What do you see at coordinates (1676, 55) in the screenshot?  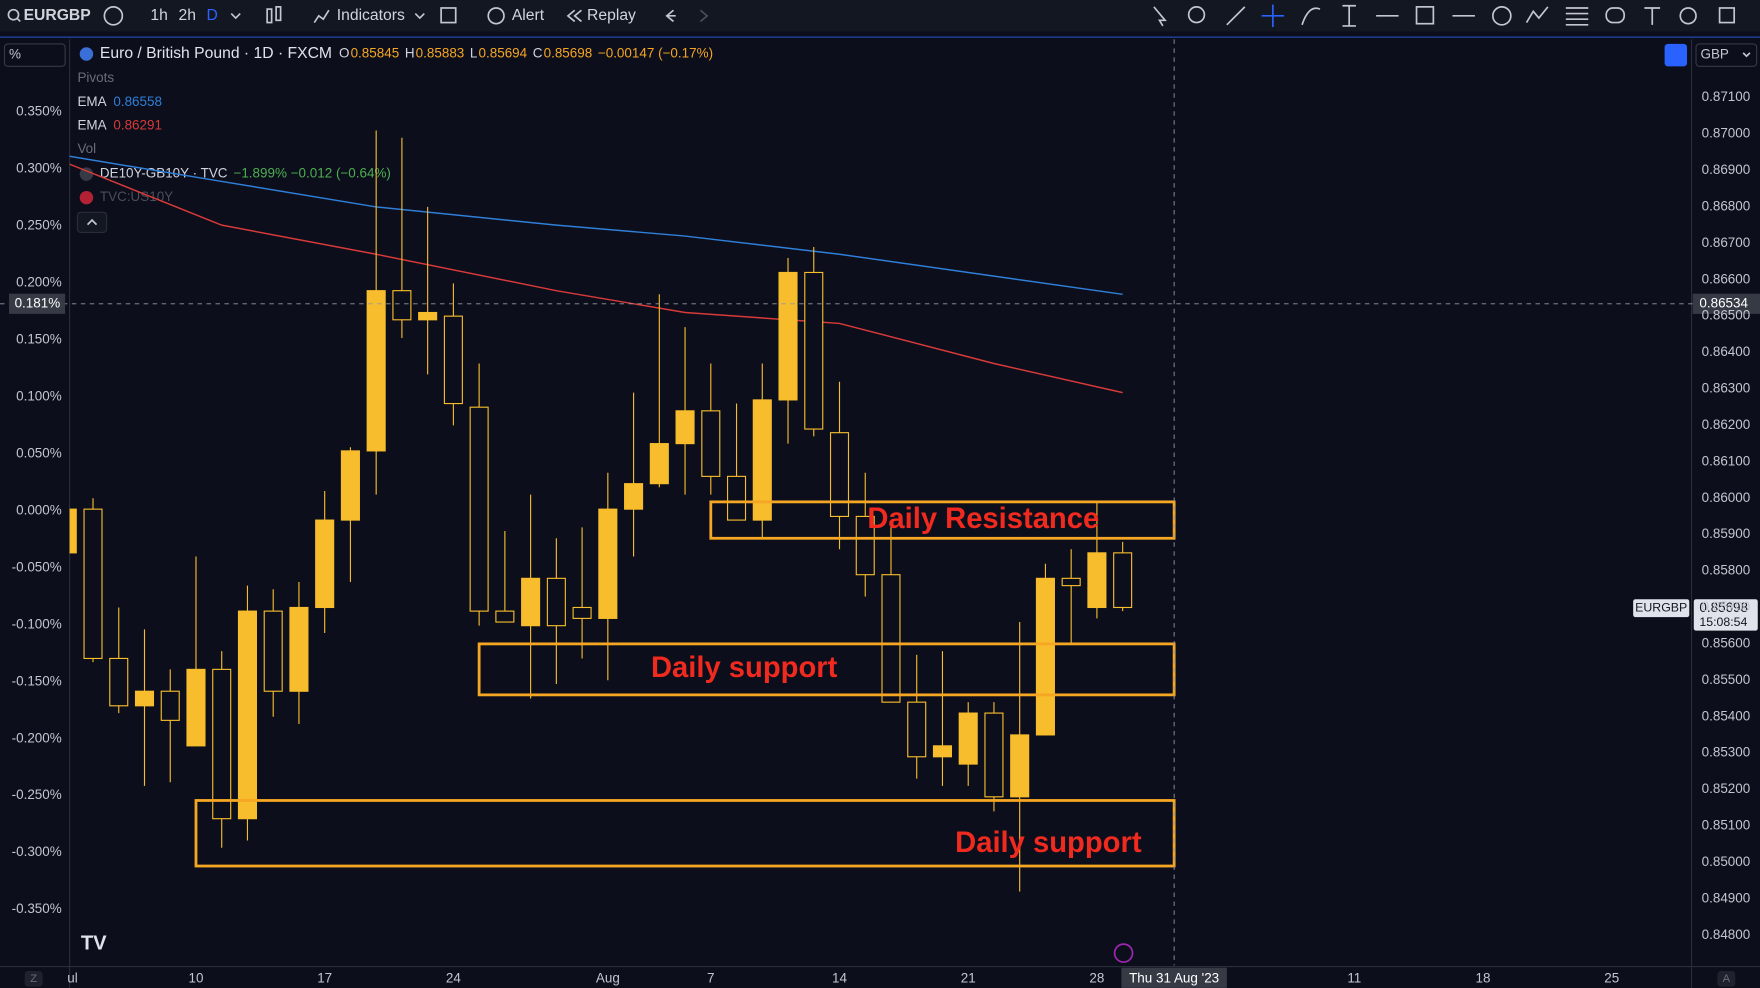 I see `sync-button` at bounding box center [1676, 55].